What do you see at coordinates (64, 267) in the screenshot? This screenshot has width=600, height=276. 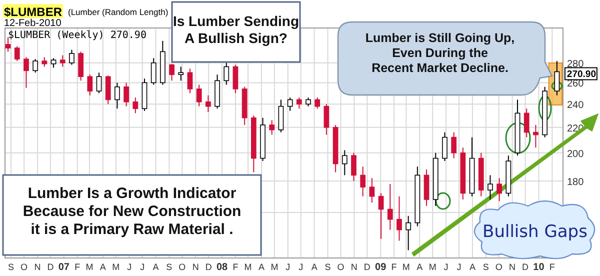 I see `x-tick-label: 07` at bounding box center [64, 267].